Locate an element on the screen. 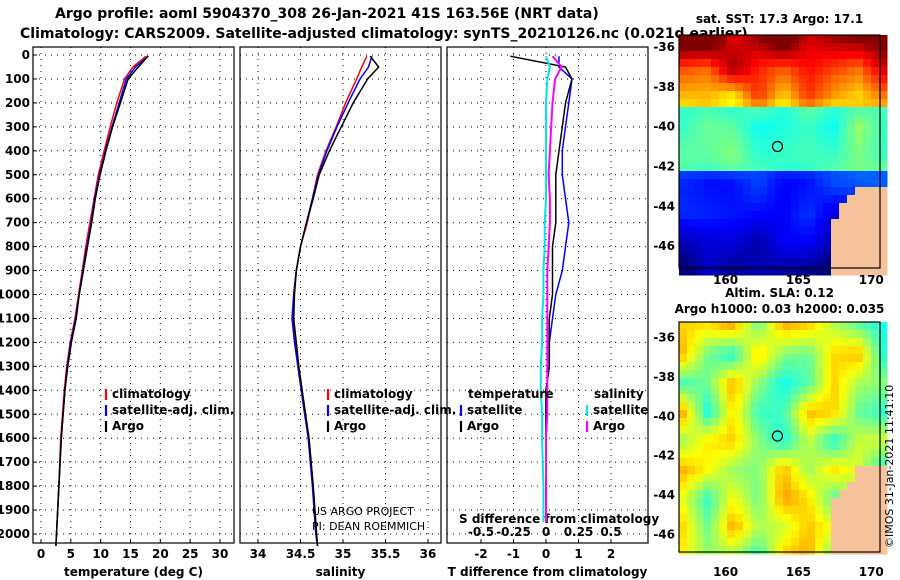 The width and height of the screenshot is (900, 580). sst-lat-label: -38 is located at coordinates (664, 87).